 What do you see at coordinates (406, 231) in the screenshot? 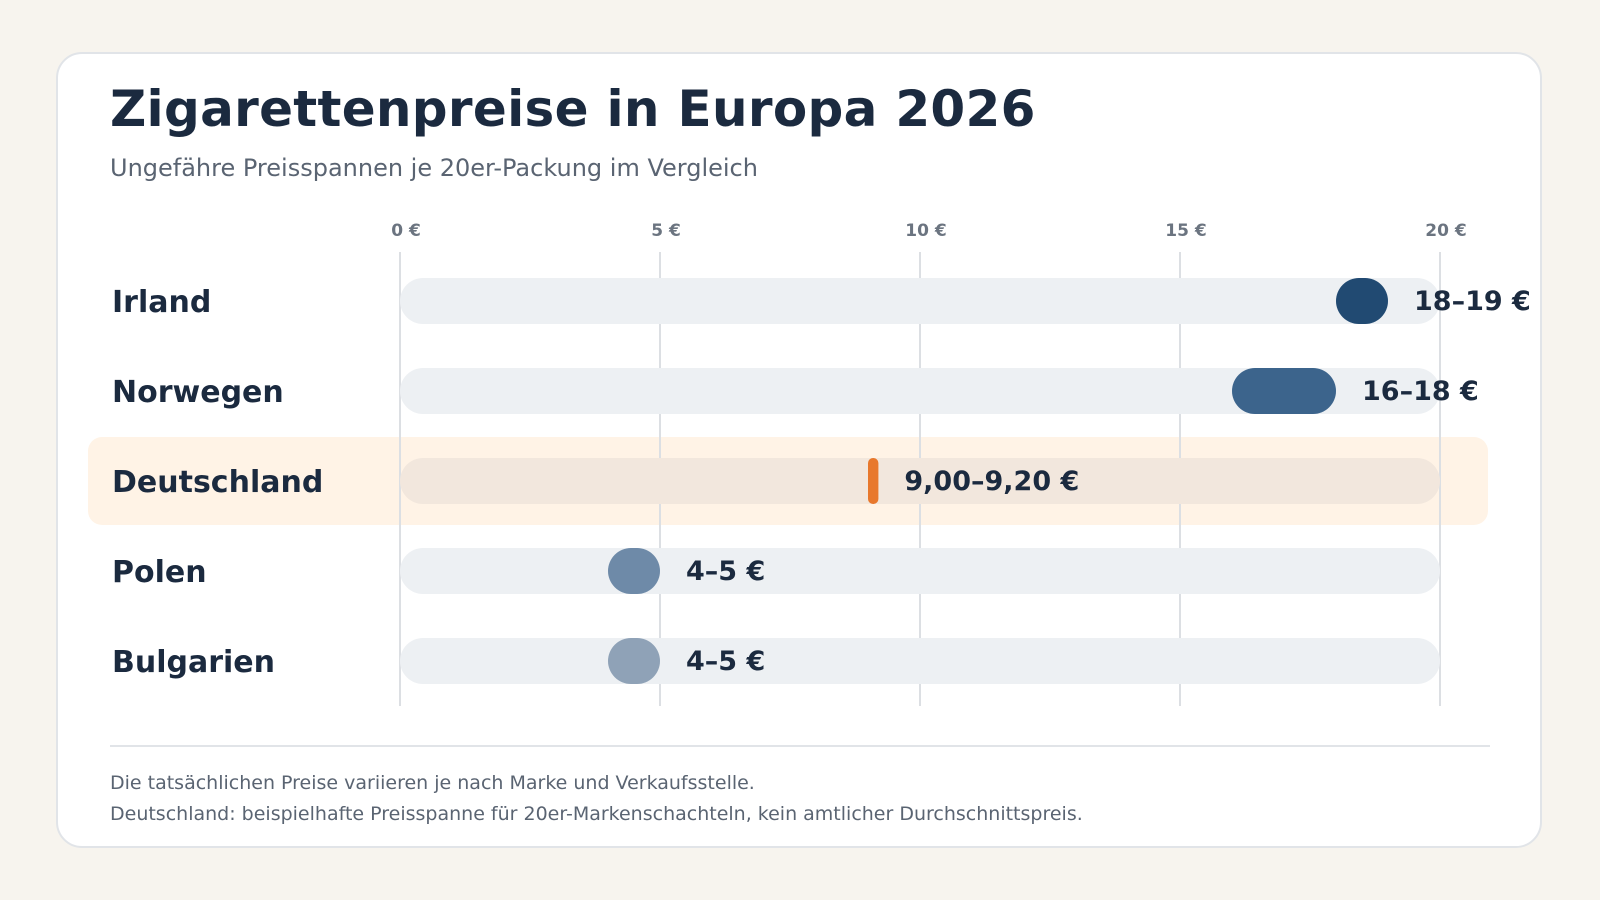
I see `x-tick-label: 0 €` at bounding box center [406, 231].